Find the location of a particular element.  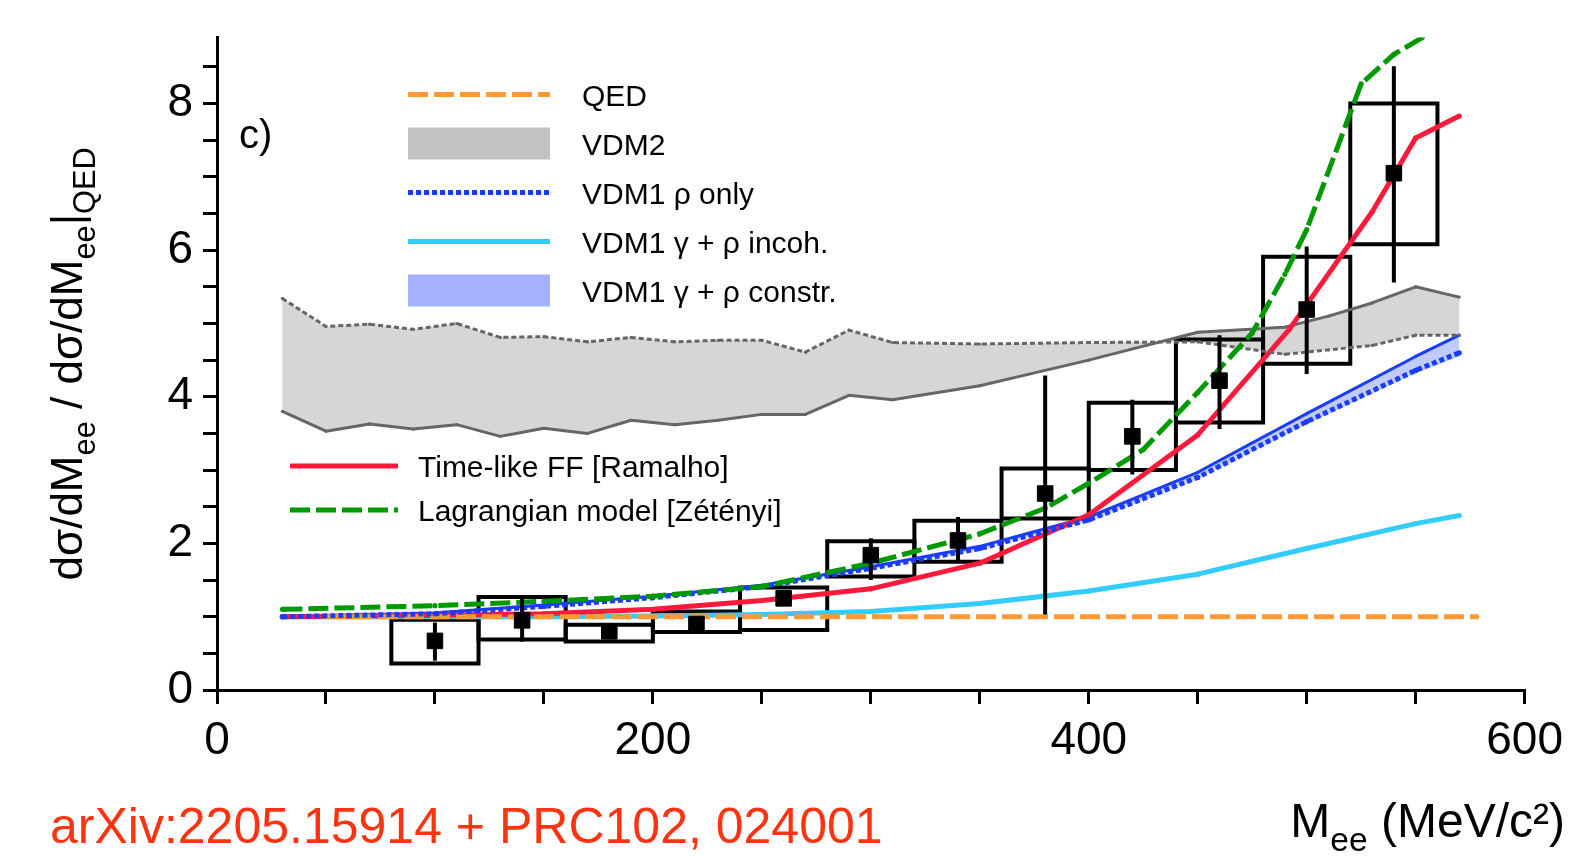

x-tick-label: 0 is located at coordinates (217, 738).